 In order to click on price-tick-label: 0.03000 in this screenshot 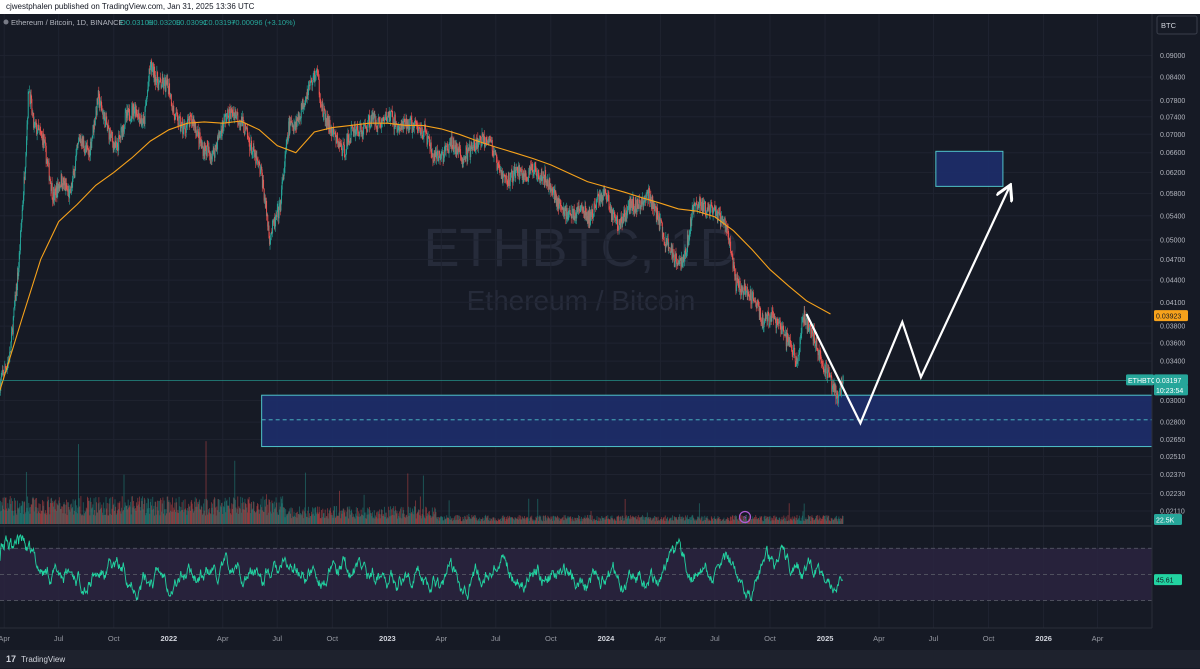, I will do `click(1172, 401)`.